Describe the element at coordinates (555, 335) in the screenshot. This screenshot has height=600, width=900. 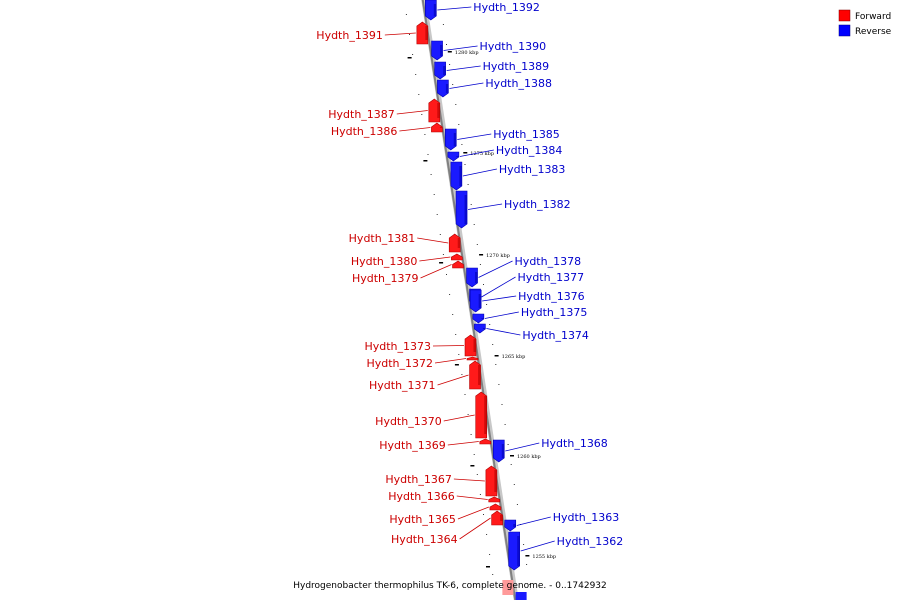
I see `reverse-gene-label: Hydth_1374` at that location.